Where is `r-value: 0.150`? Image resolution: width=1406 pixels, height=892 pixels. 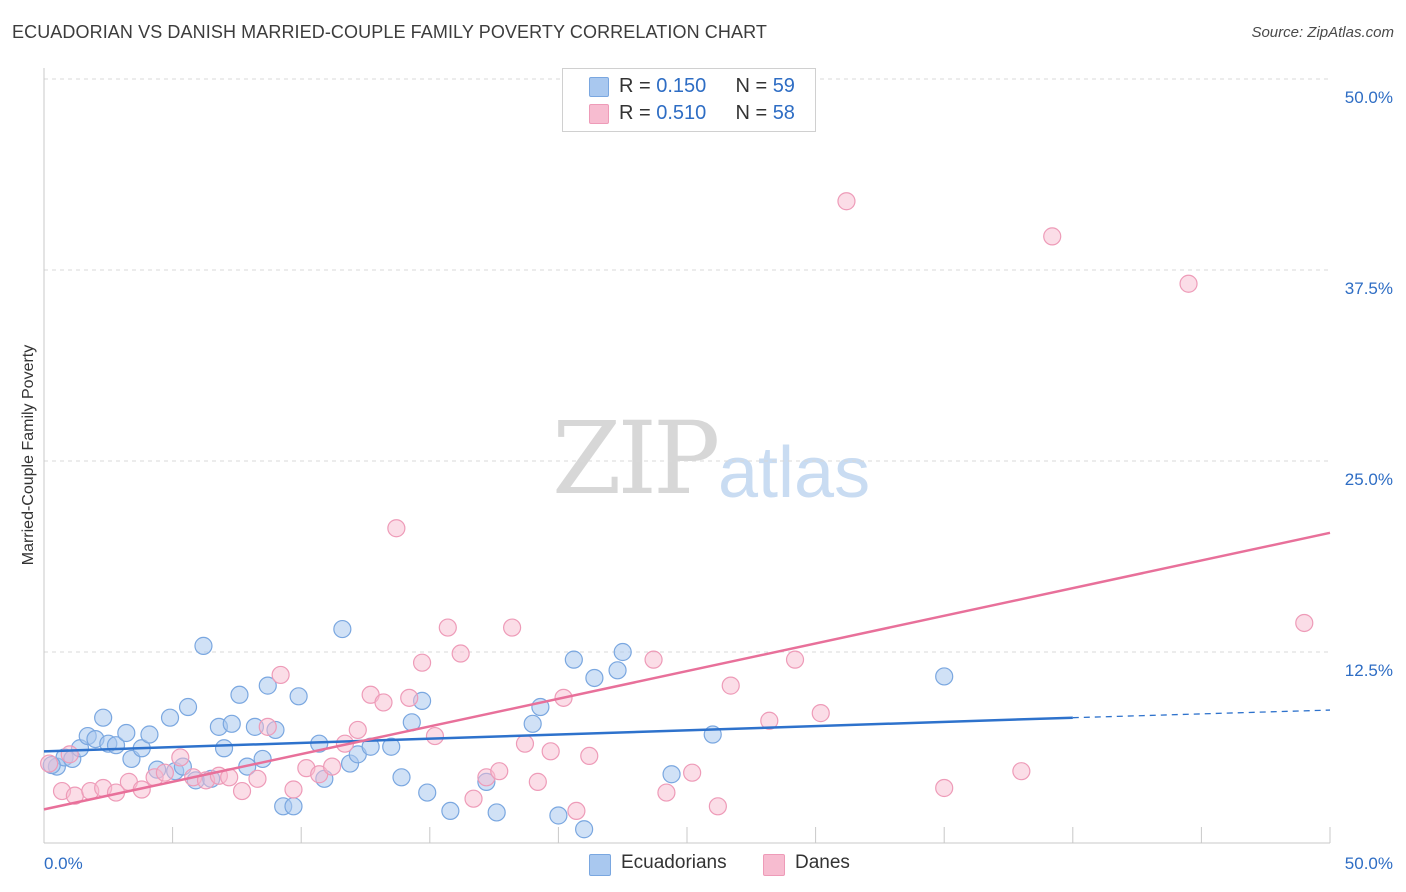 r-value: 0.150 is located at coordinates (681, 86).